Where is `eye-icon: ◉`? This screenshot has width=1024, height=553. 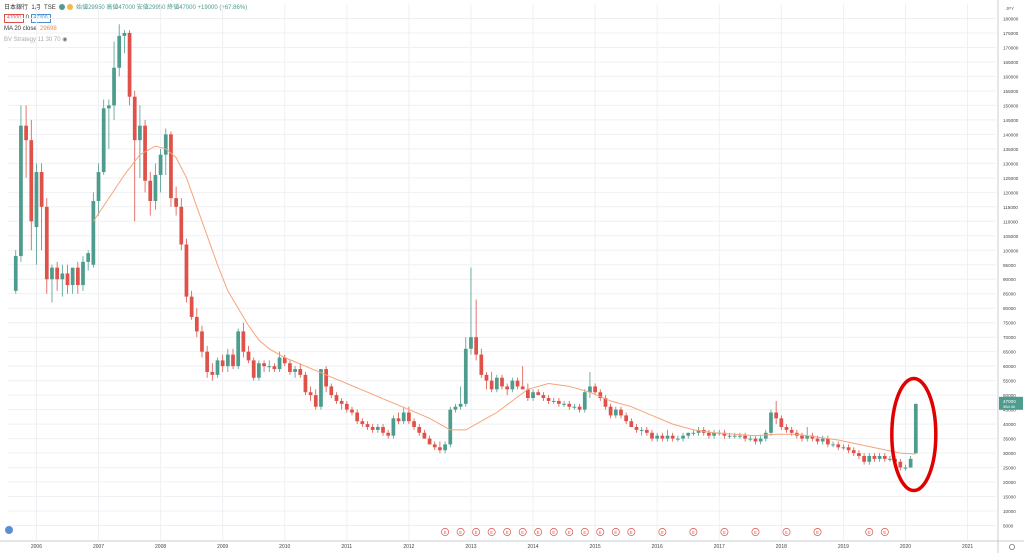 eye-icon: ◉ is located at coordinates (65, 40).